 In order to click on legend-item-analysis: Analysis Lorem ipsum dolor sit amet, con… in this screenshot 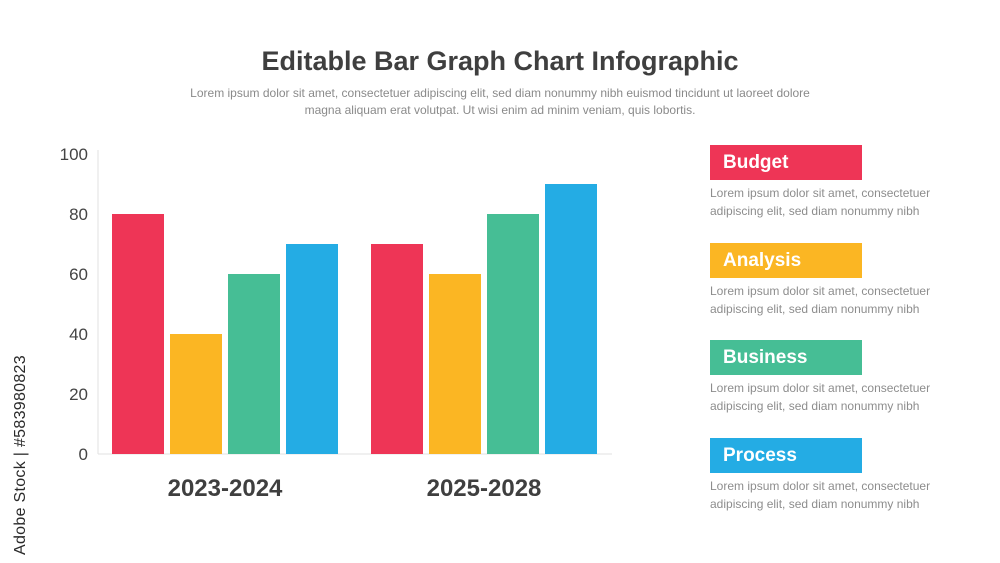, I will do `click(835, 280)`.